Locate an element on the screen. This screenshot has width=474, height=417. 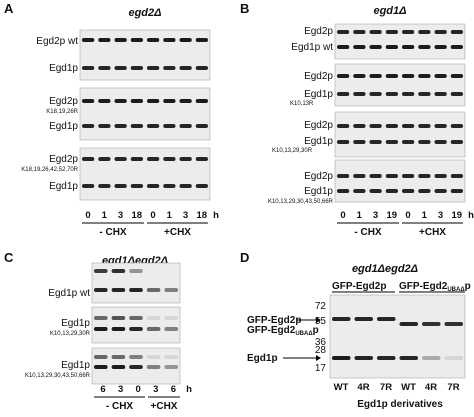
mw-marker: 17 is located at coordinates (321, 368).